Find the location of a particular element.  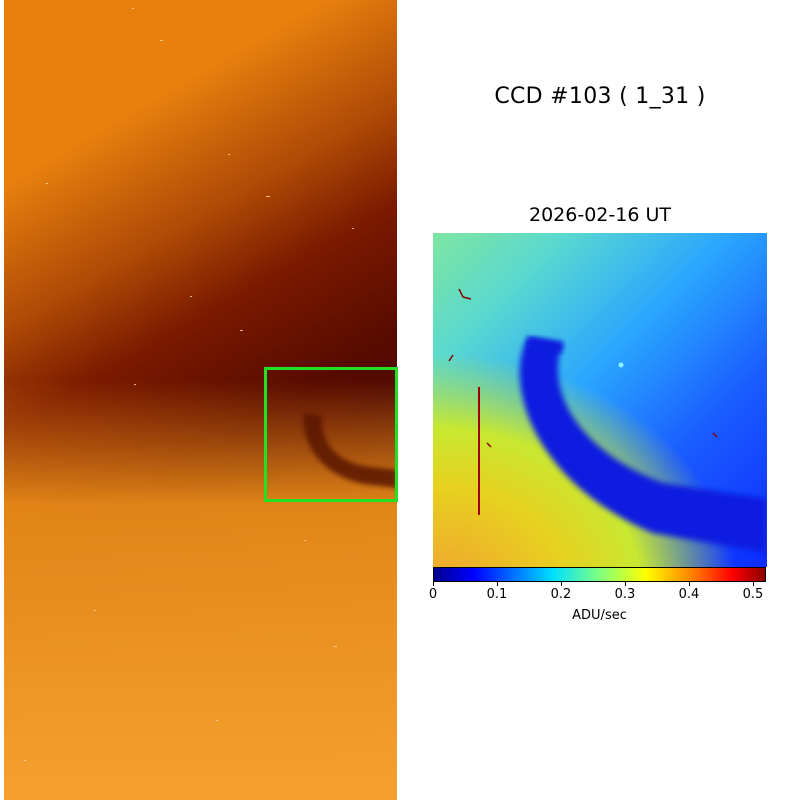

colorbar-tick-label: 0.5 is located at coordinates (753, 594).